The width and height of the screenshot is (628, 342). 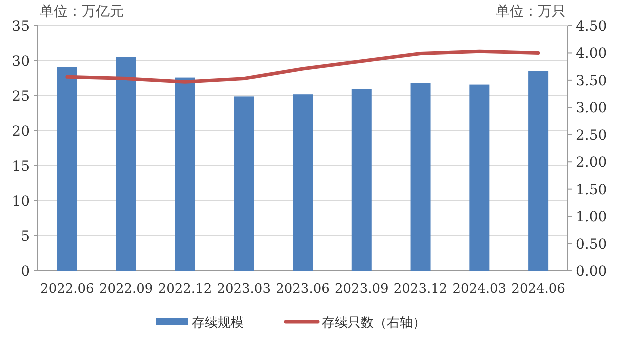 What do you see at coordinates (126, 289) in the screenshot?
I see `x-tick-label: 2022.09` at bounding box center [126, 289].